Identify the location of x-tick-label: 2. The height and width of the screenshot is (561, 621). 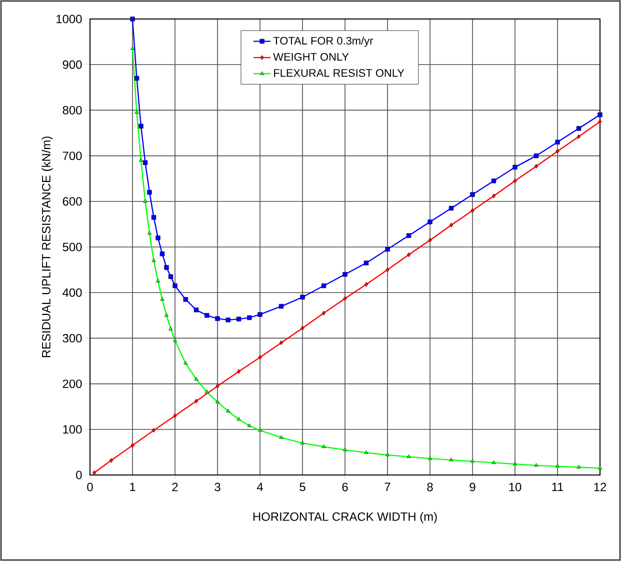
(175, 487).